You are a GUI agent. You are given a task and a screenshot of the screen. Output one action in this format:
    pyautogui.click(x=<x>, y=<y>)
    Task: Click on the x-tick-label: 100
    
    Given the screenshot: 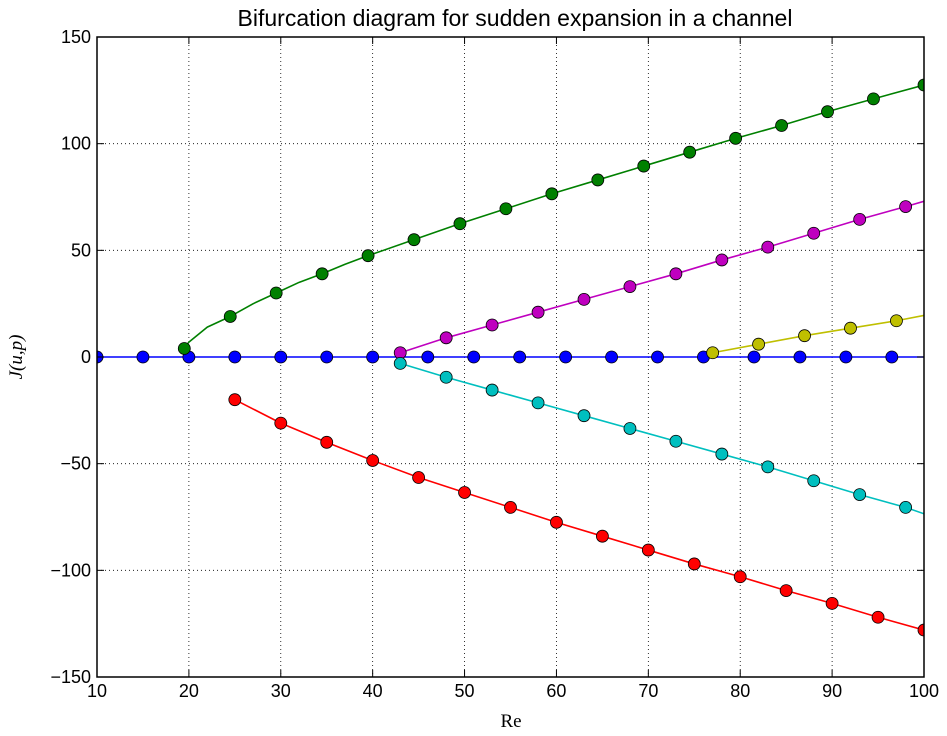 What is the action you would take?
    pyautogui.click(x=924, y=691)
    